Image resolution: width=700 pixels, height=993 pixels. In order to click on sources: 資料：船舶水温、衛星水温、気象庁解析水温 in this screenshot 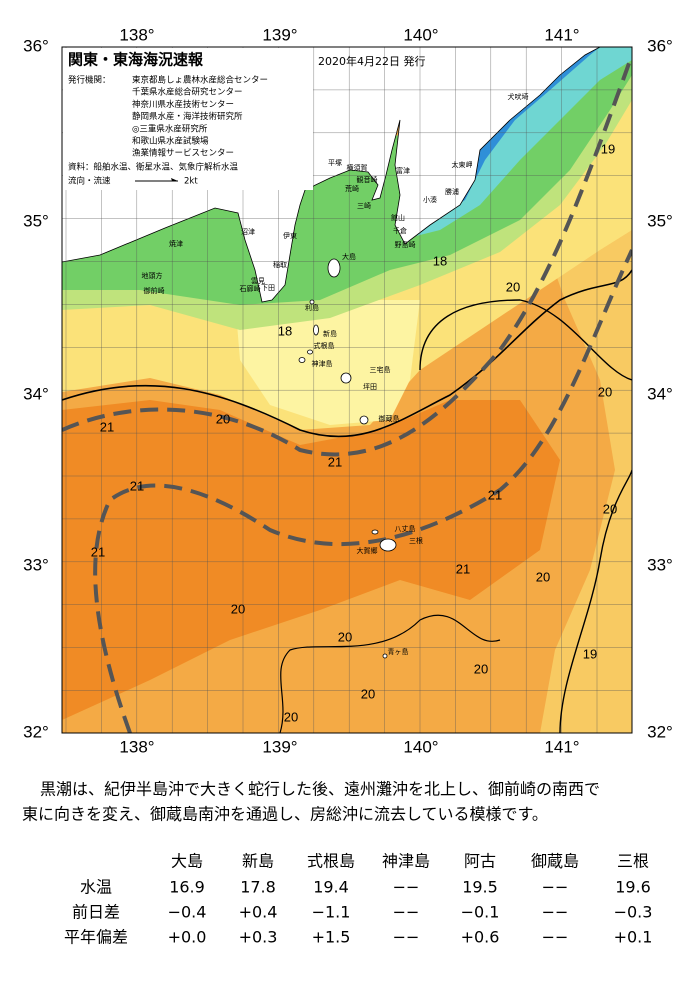, I will do `click(153, 167)`.